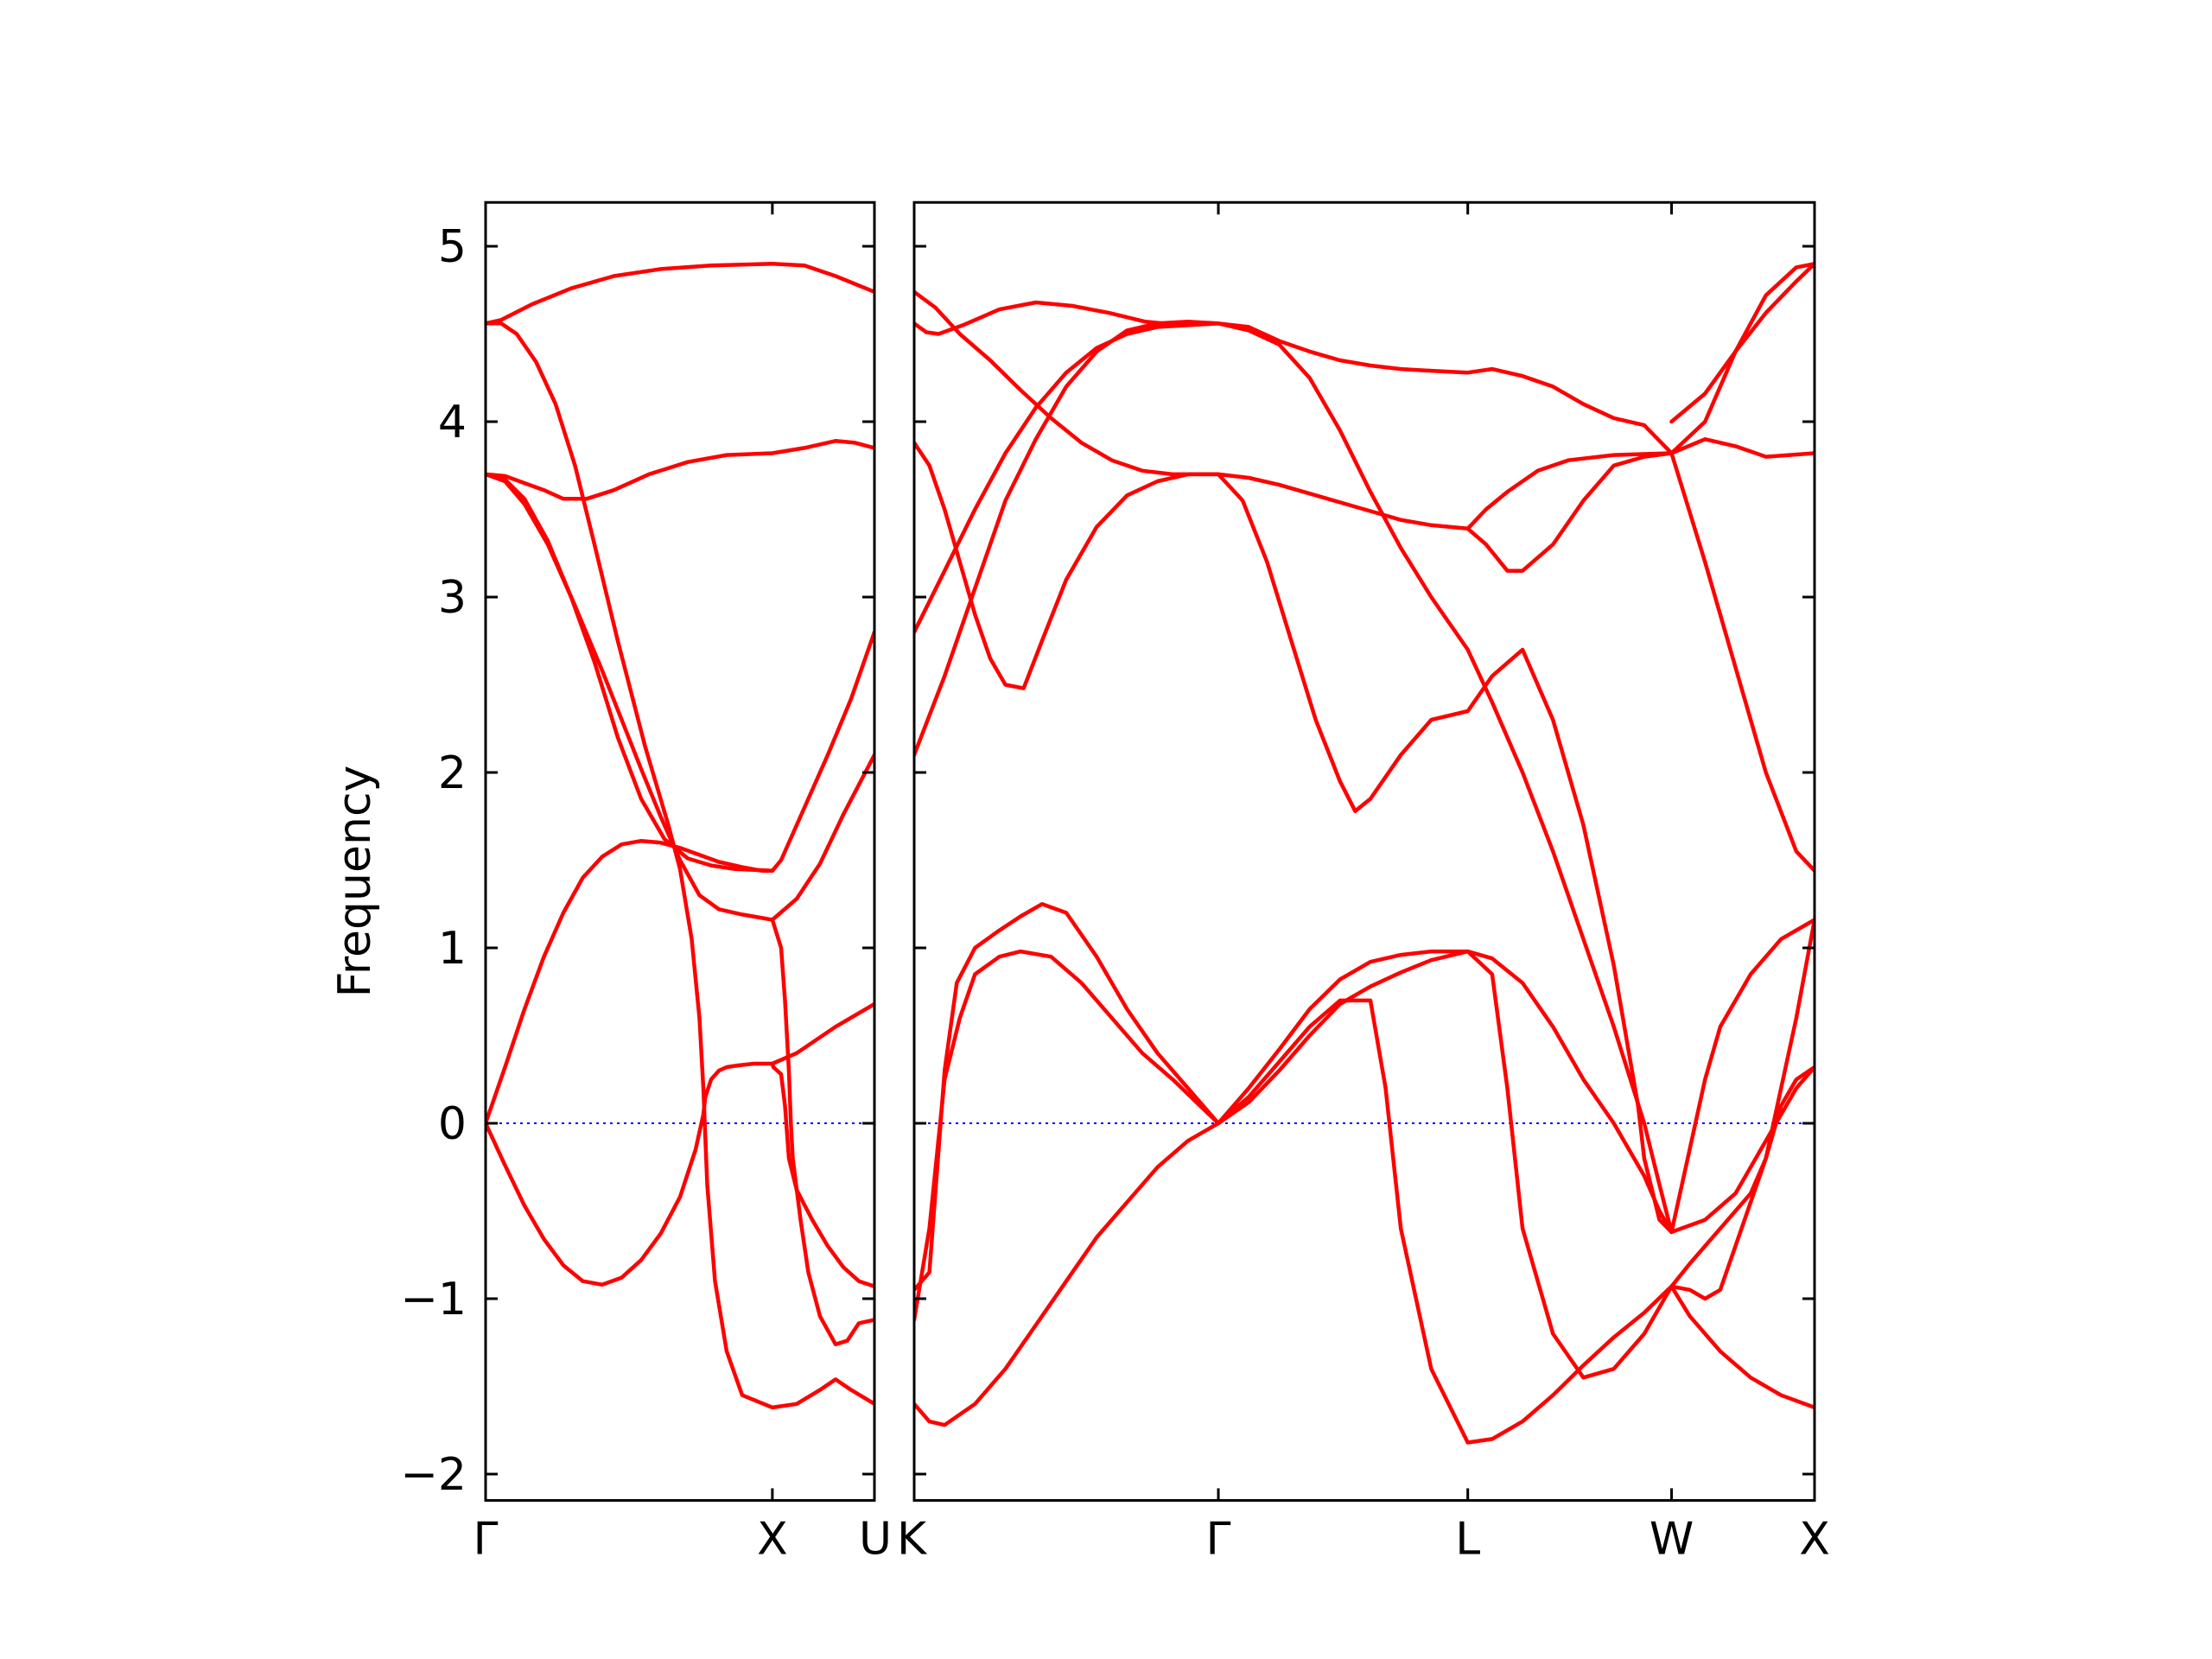 The image size is (2212, 1659). I want to click on x-tick-label: W, so click(1671, 1539).